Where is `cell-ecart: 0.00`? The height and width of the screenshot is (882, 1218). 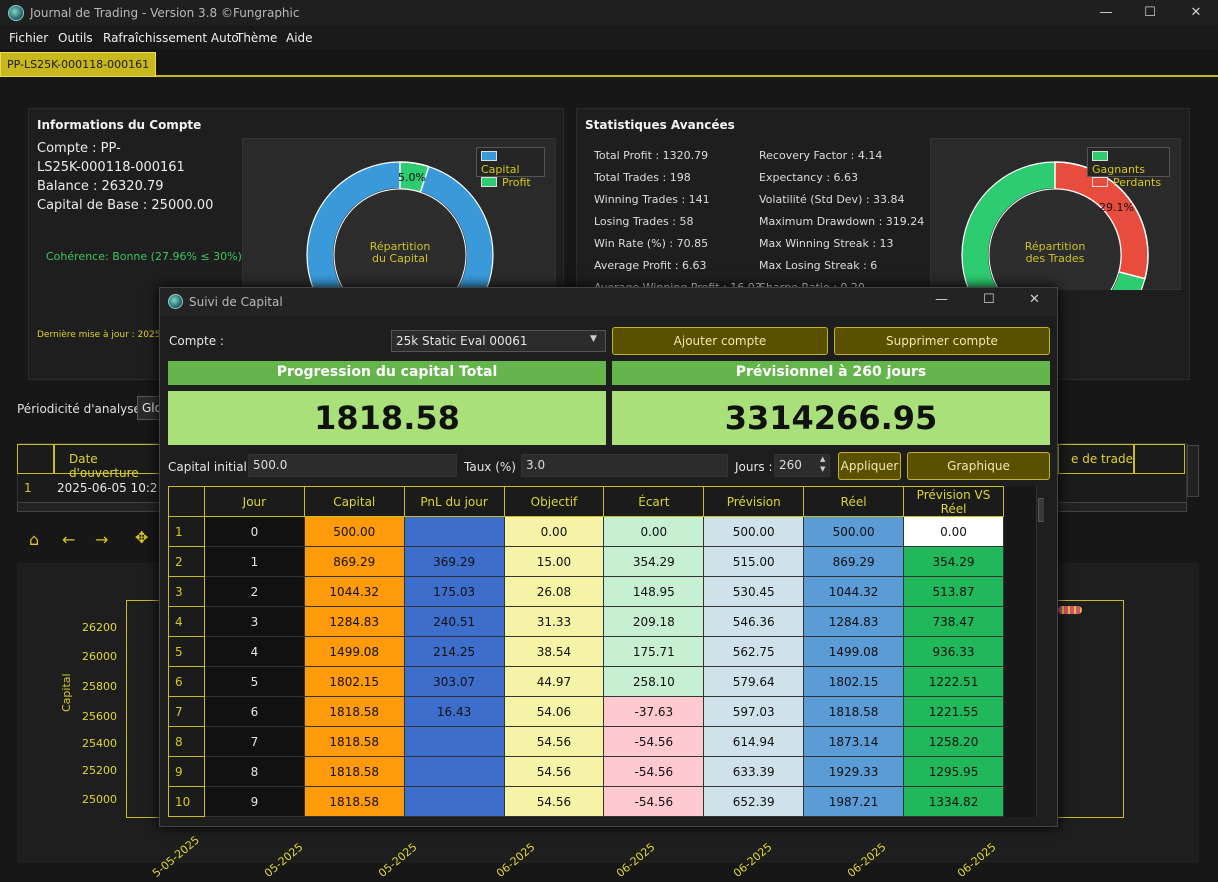
cell-ecart: 0.00 is located at coordinates (654, 531).